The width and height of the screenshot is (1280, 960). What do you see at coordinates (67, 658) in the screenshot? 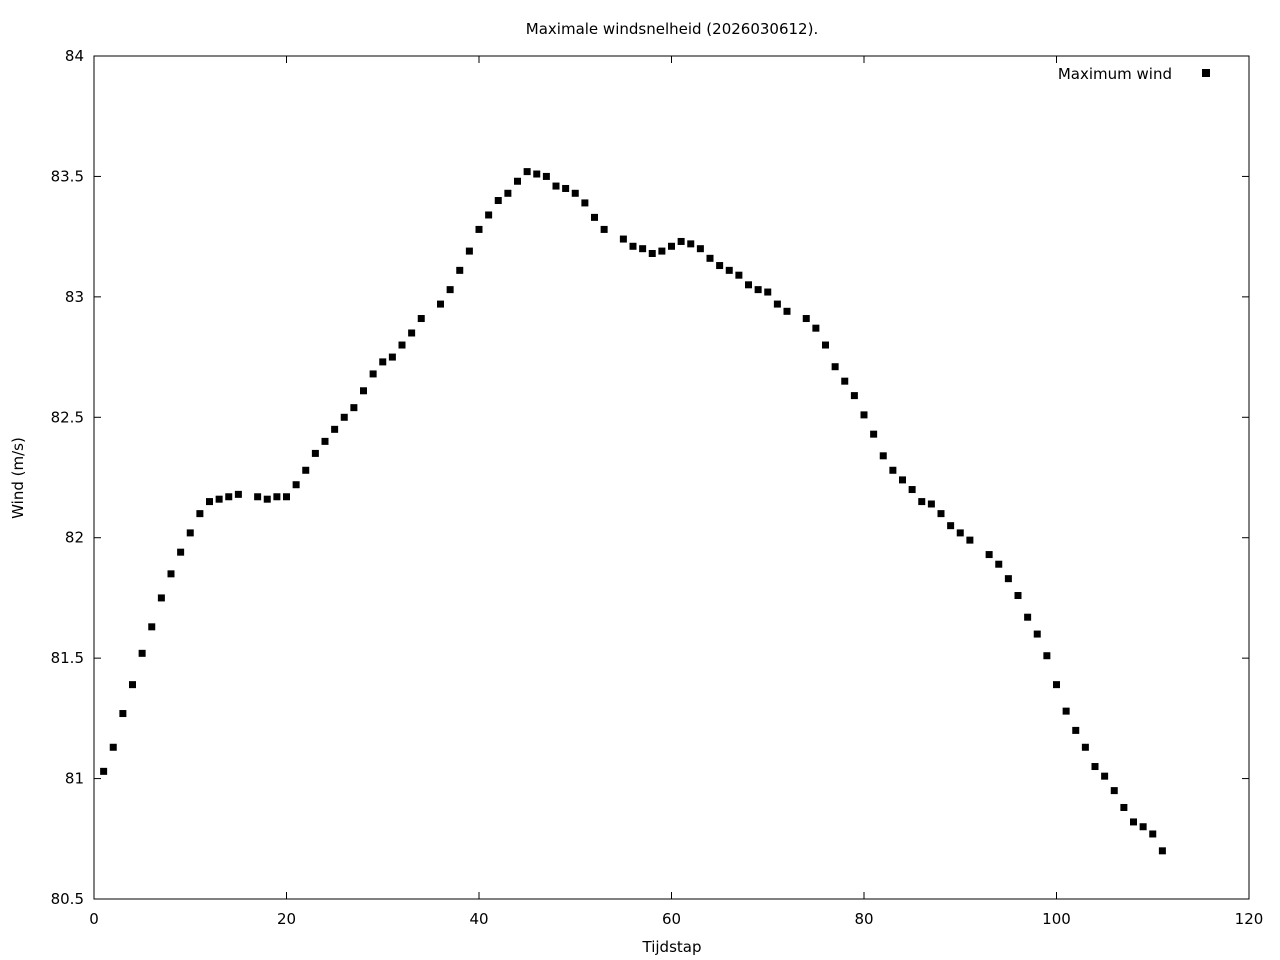
I see `y-tick-label: 81.5` at bounding box center [67, 658].